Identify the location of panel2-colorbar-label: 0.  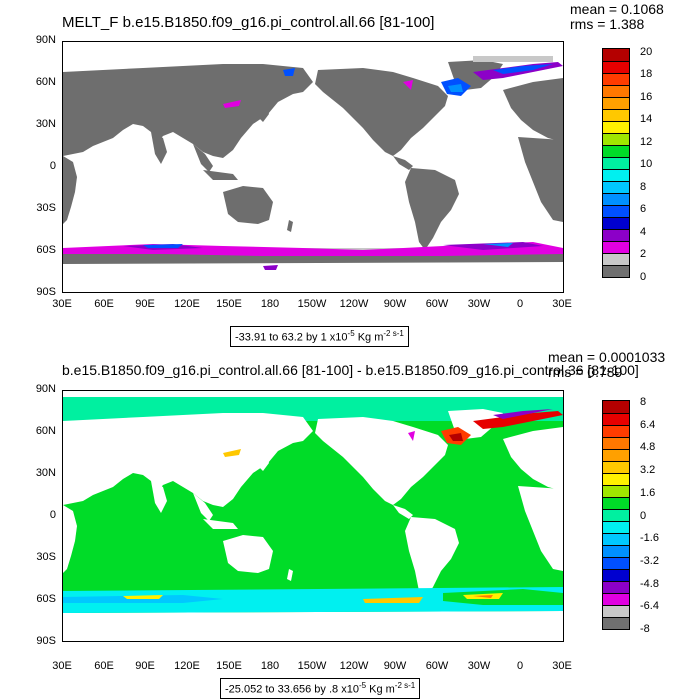
(643, 516).